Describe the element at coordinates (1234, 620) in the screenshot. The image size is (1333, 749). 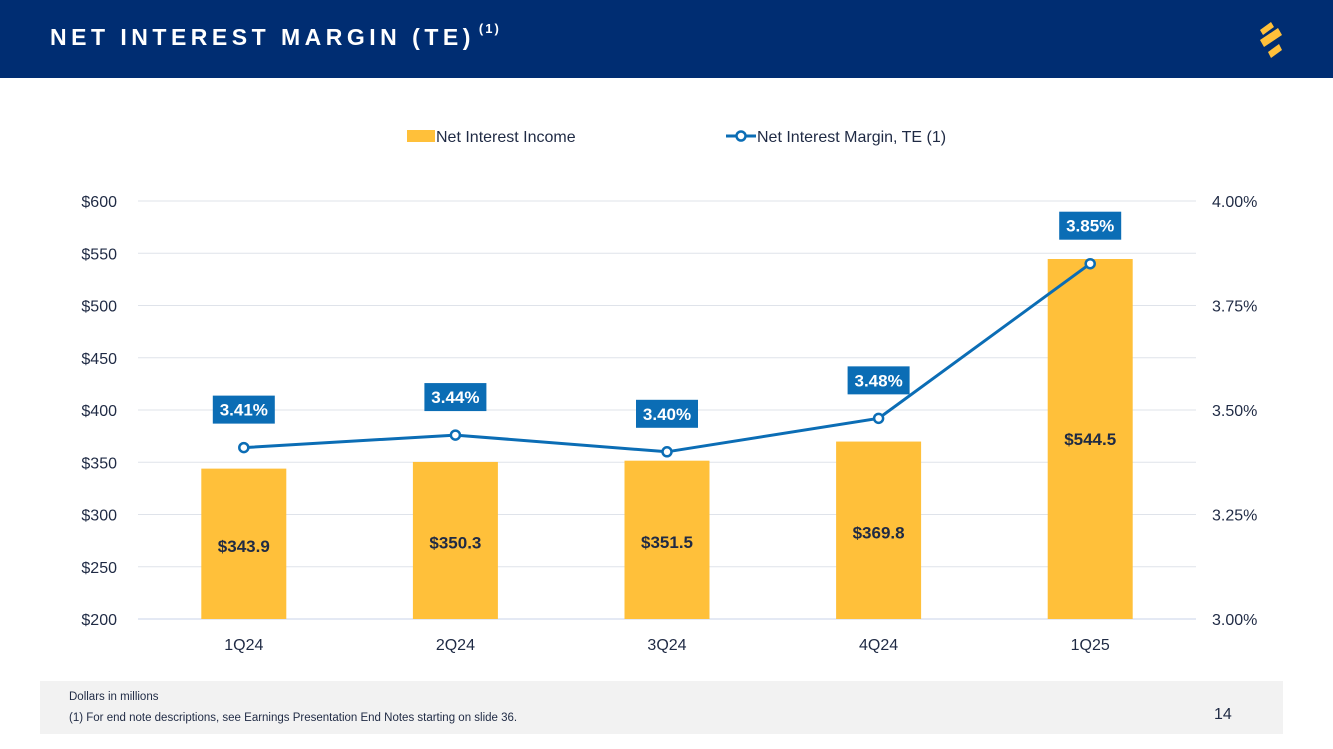
I see `y2-tick-label: 3.00%` at that location.